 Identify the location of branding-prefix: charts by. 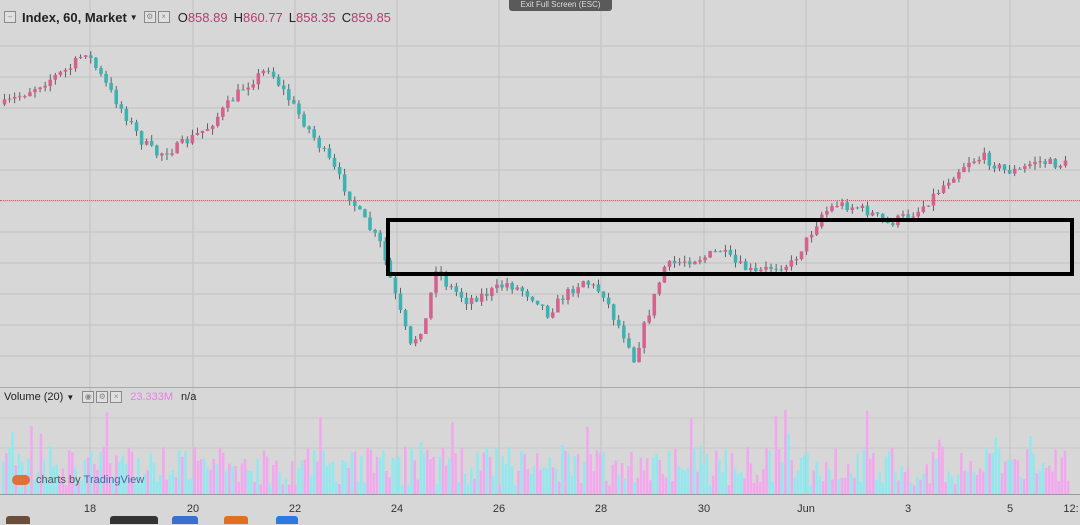
(58, 480).